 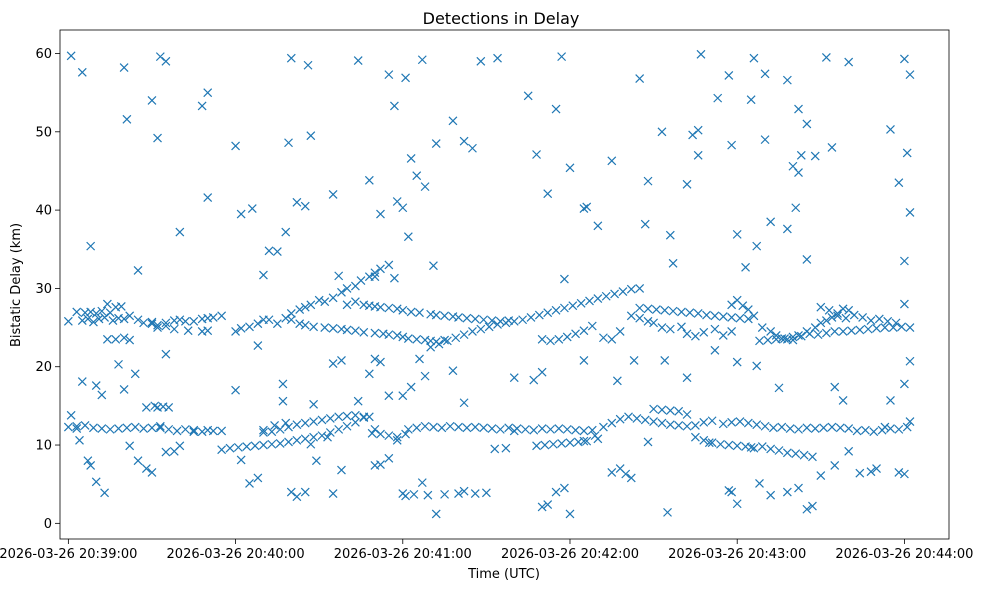 What do you see at coordinates (43, 211) in the screenshot?
I see `y-tick-label: 40` at bounding box center [43, 211].